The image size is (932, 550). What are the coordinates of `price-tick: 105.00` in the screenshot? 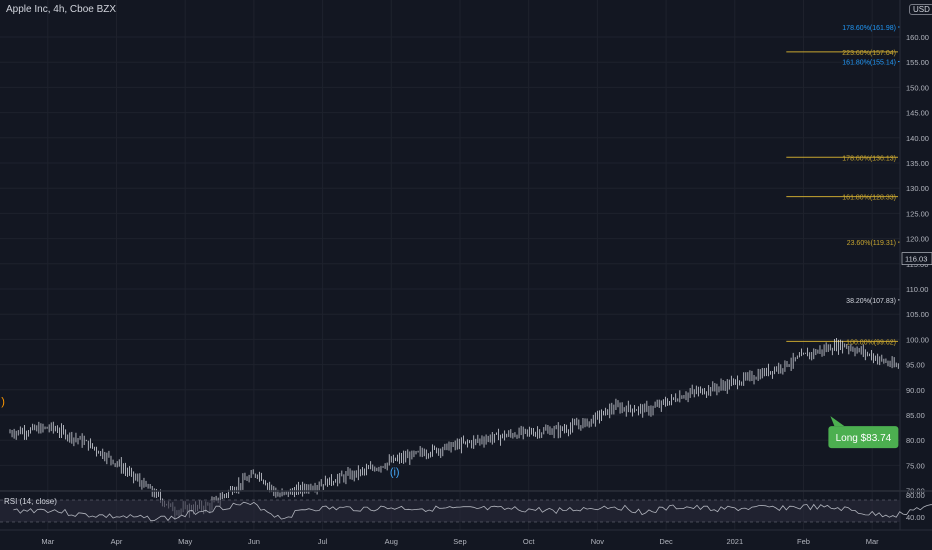 It's located at (917, 314).